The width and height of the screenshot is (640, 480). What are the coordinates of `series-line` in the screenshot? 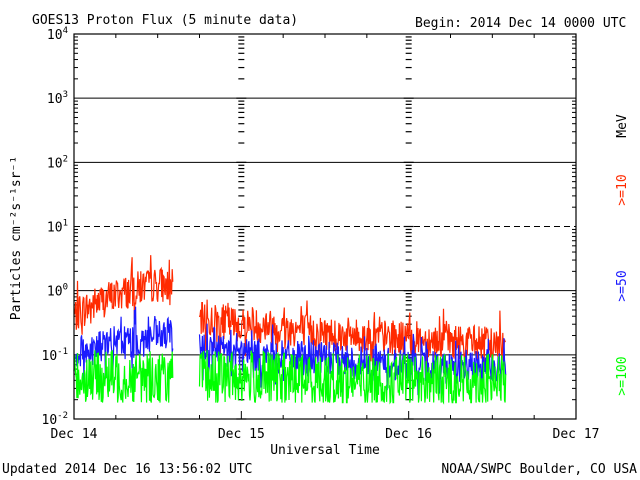 It's located at (290, 377).